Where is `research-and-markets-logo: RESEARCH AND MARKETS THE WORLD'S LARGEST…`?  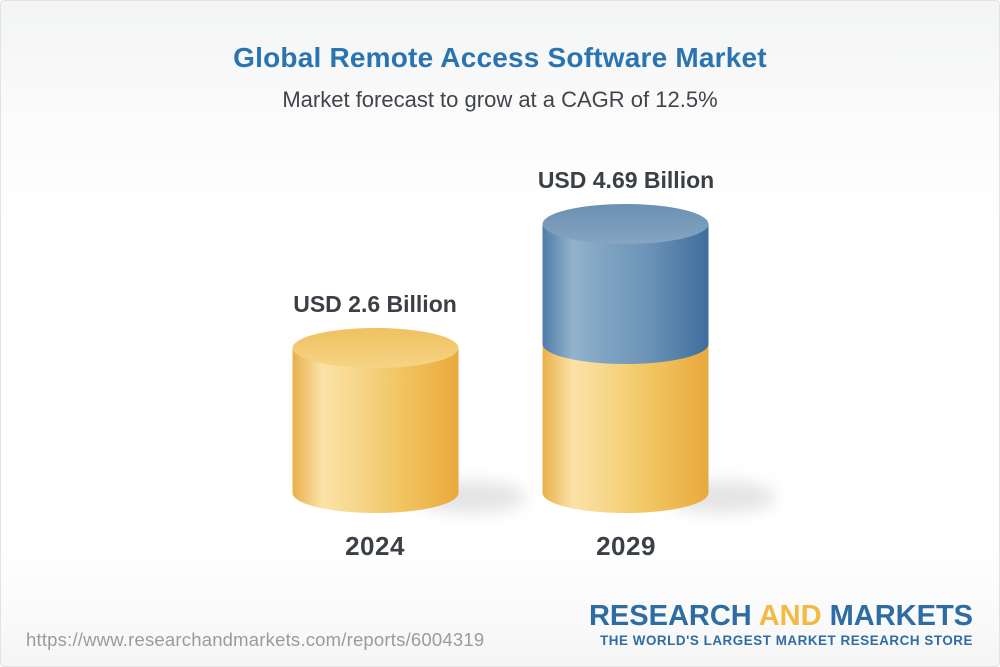 research-and-markets-logo: RESEARCH AND MARKETS THE WORLD'S LARGEST… is located at coordinates (781, 625).